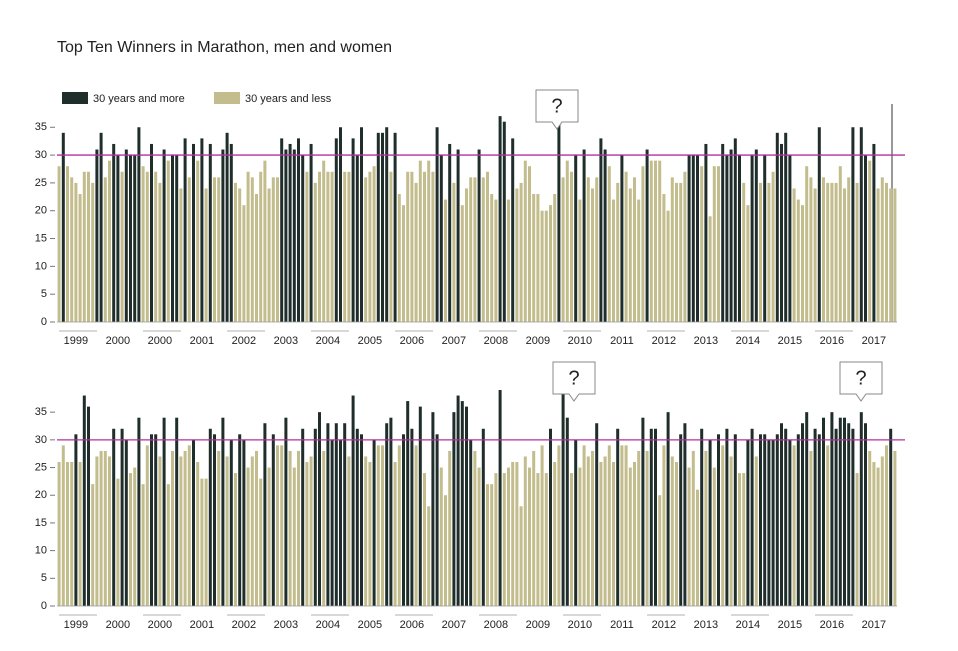 This screenshot has height=651, width=958. What do you see at coordinates (202, 625) in the screenshot?
I see `x-tick-label: 2001` at bounding box center [202, 625].